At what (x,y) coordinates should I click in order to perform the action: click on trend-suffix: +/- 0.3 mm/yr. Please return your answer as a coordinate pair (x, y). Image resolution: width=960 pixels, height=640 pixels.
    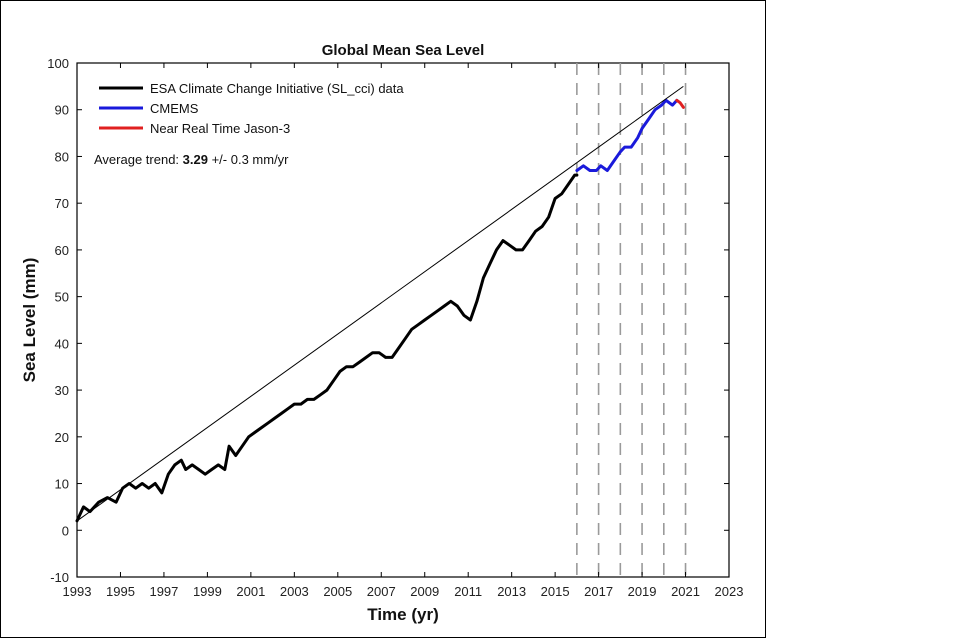
    Looking at the image, I should click on (248, 159).